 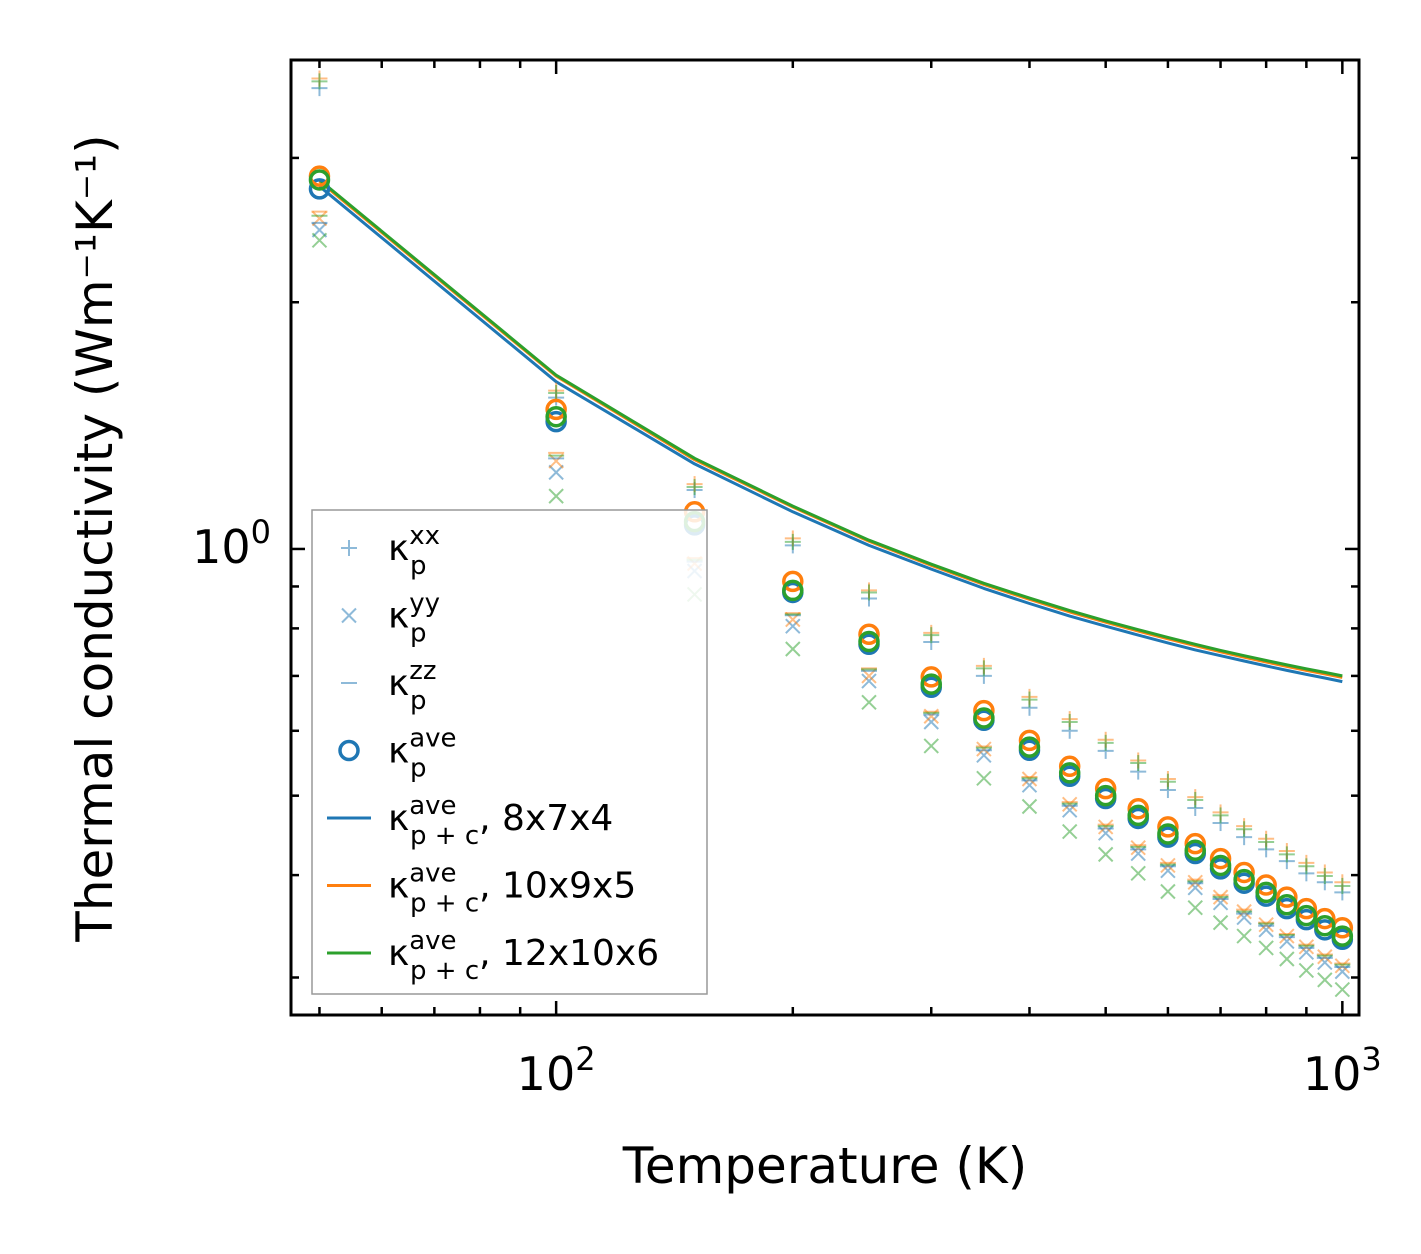 What do you see at coordinates (95, 538) in the screenshot?
I see `y-axis-label: Thermal conductivity (Wm⁻¹K⁻¹)` at bounding box center [95, 538].